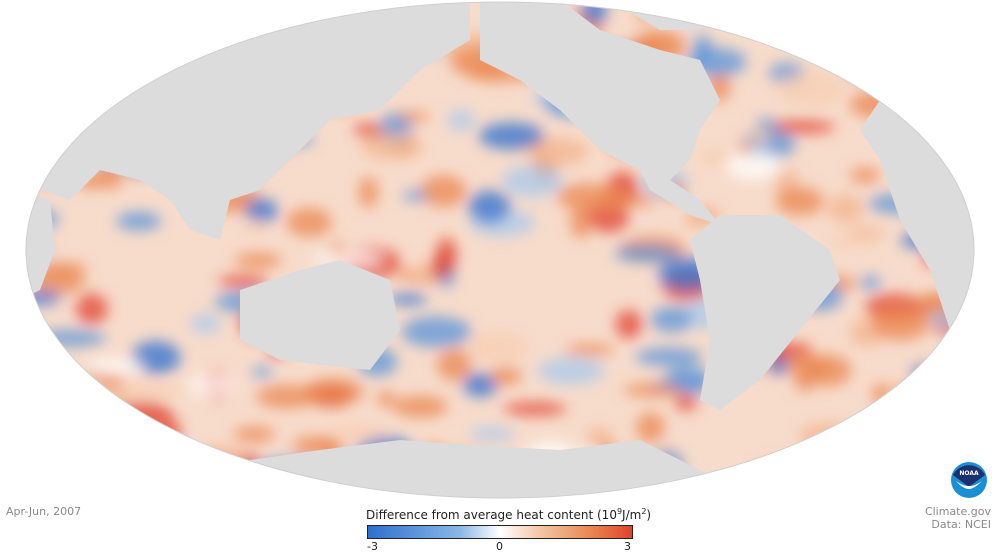 The width and height of the screenshot is (1000, 555). Describe the element at coordinates (969, 480) in the screenshot. I see `noaa-logo: NOAA` at that location.